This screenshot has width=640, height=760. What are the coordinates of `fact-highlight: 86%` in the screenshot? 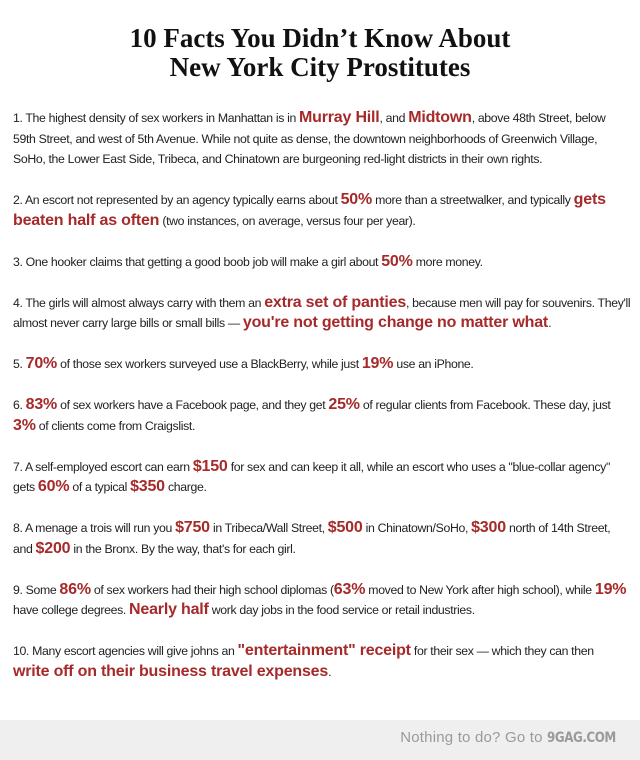 It's located at (75, 589).